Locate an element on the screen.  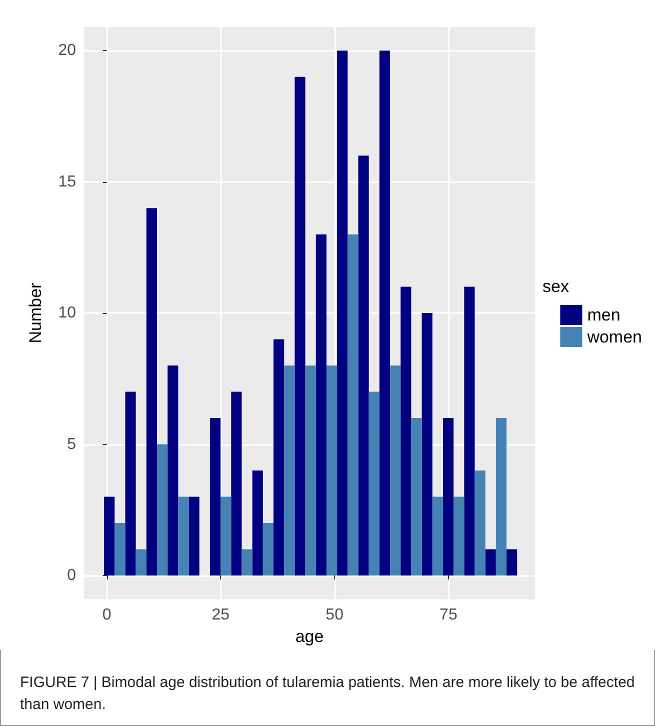
x-tick-label: 50 is located at coordinates (335, 615).